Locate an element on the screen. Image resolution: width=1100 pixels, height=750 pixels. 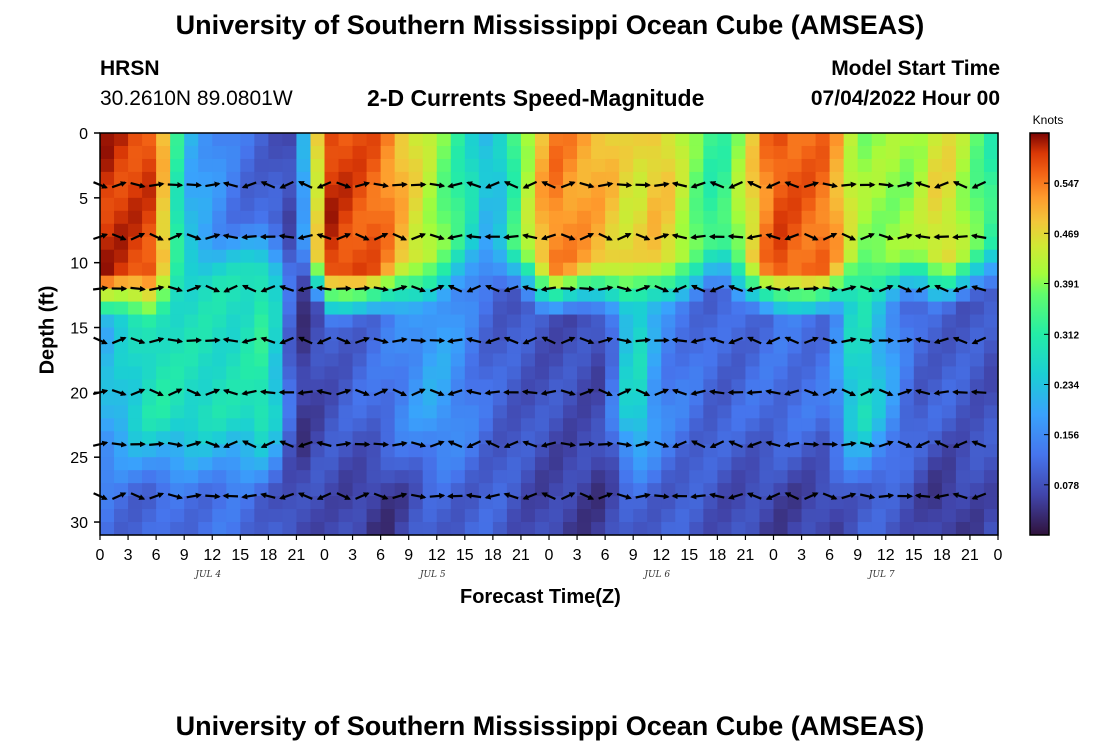
y-tick-label: 25 is located at coordinates (79, 458).